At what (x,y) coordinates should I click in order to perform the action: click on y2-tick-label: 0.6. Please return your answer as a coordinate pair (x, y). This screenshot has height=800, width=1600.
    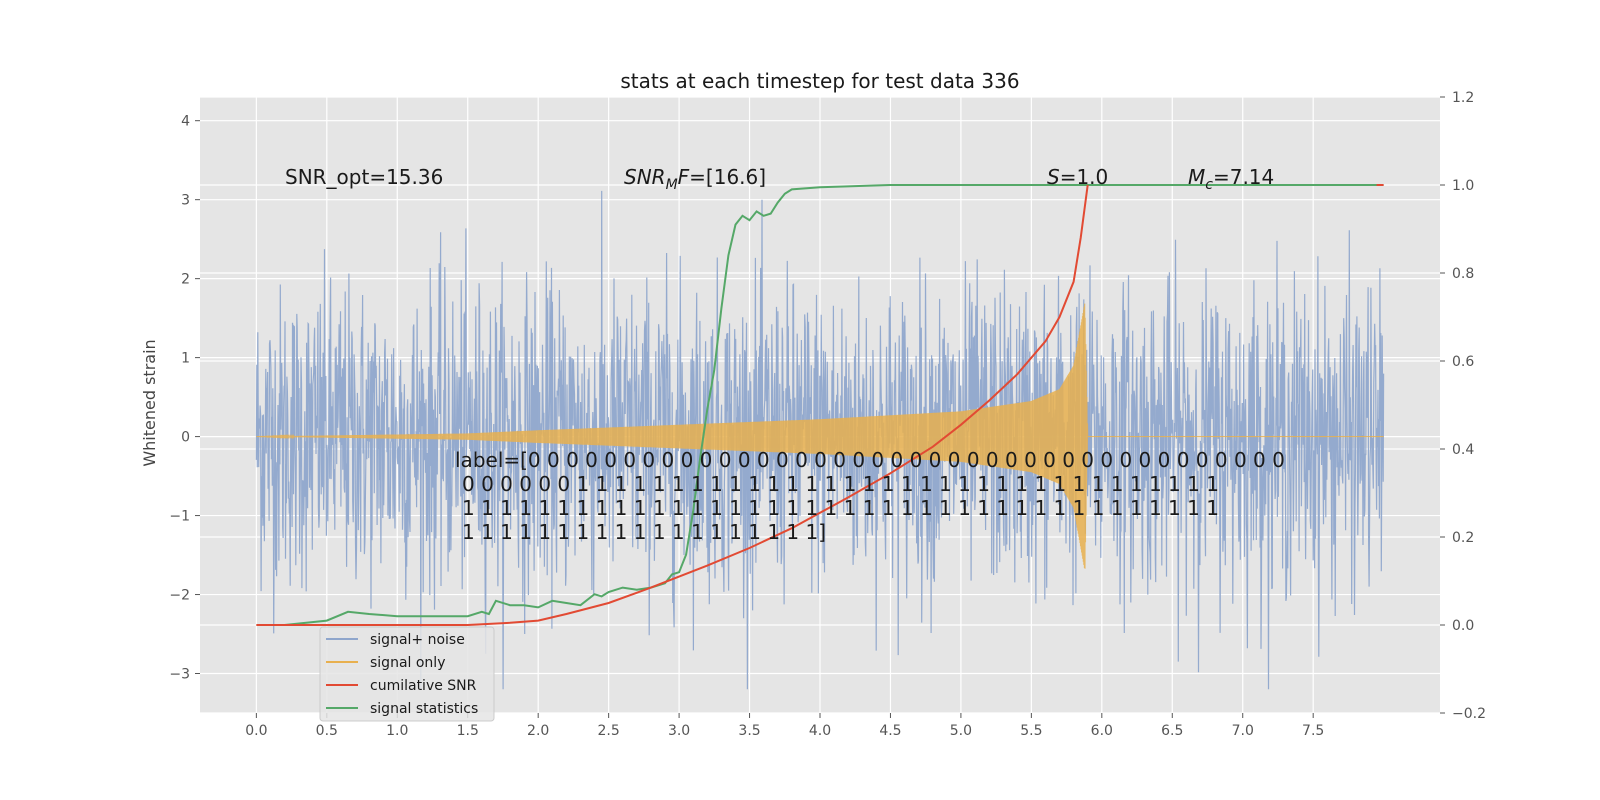
    Looking at the image, I should click on (1463, 362).